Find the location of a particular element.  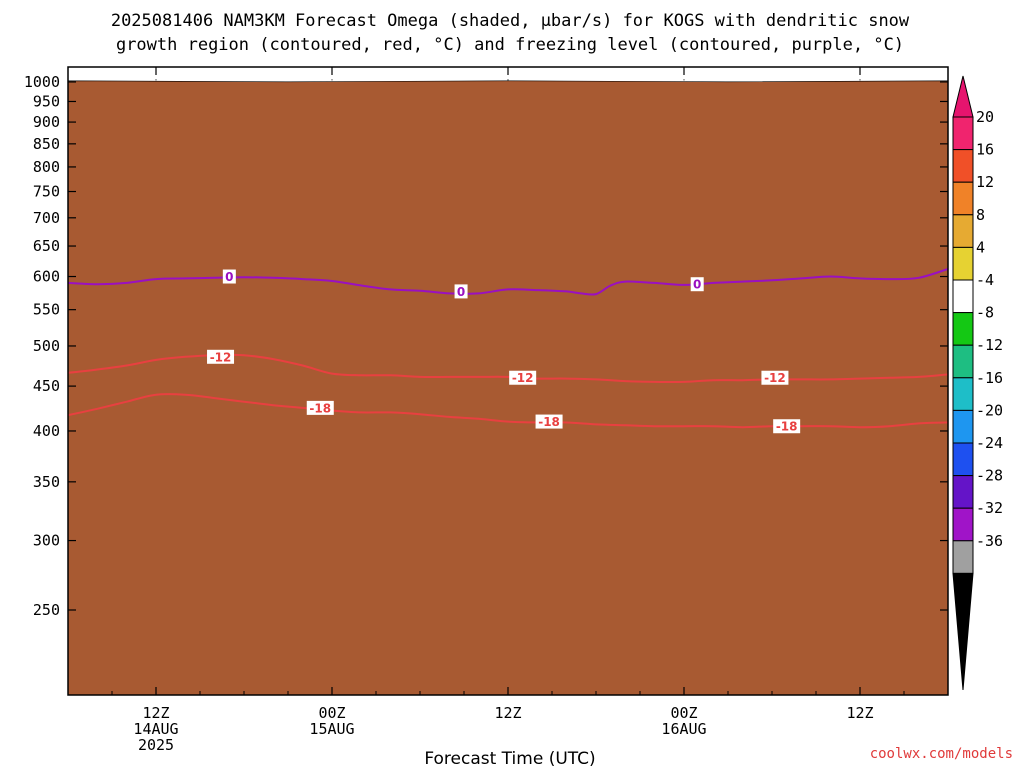

colorbar-top-triangle is located at coordinates (963, 96).